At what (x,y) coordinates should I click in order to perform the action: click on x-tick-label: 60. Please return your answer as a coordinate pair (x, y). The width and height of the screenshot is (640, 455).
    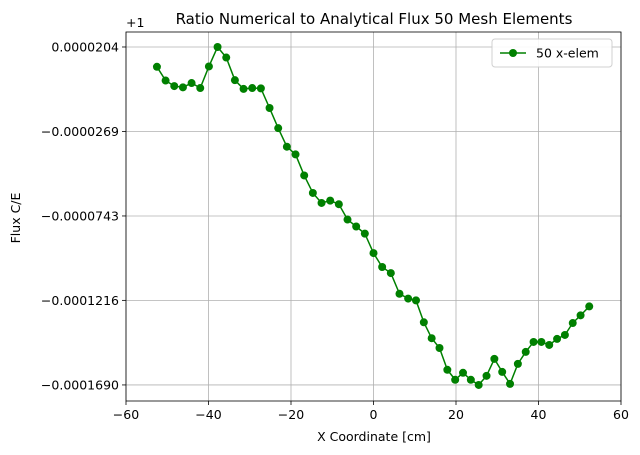
    Looking at the image, I should click on (621, 414).